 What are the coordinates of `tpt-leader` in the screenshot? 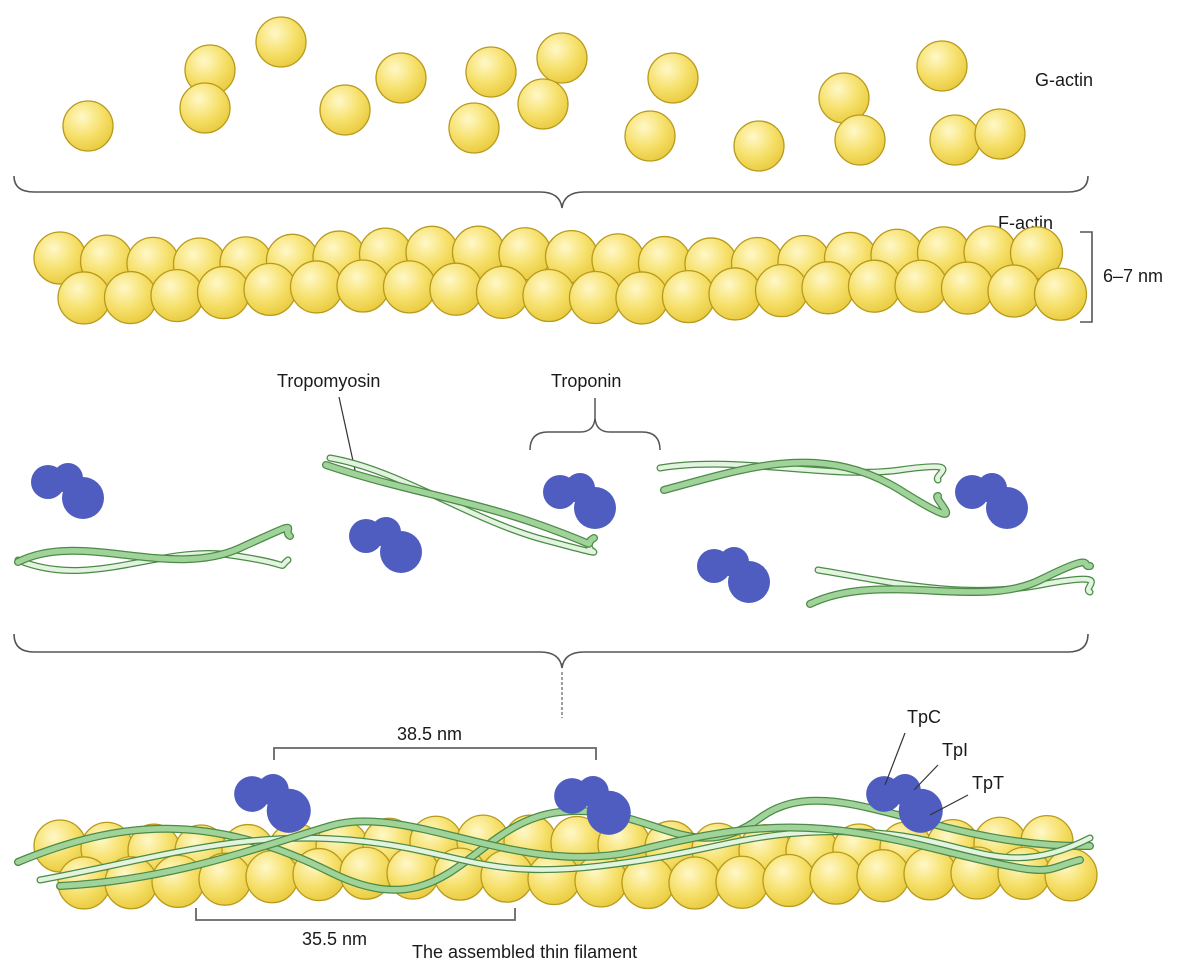 It's located at (949, 805).